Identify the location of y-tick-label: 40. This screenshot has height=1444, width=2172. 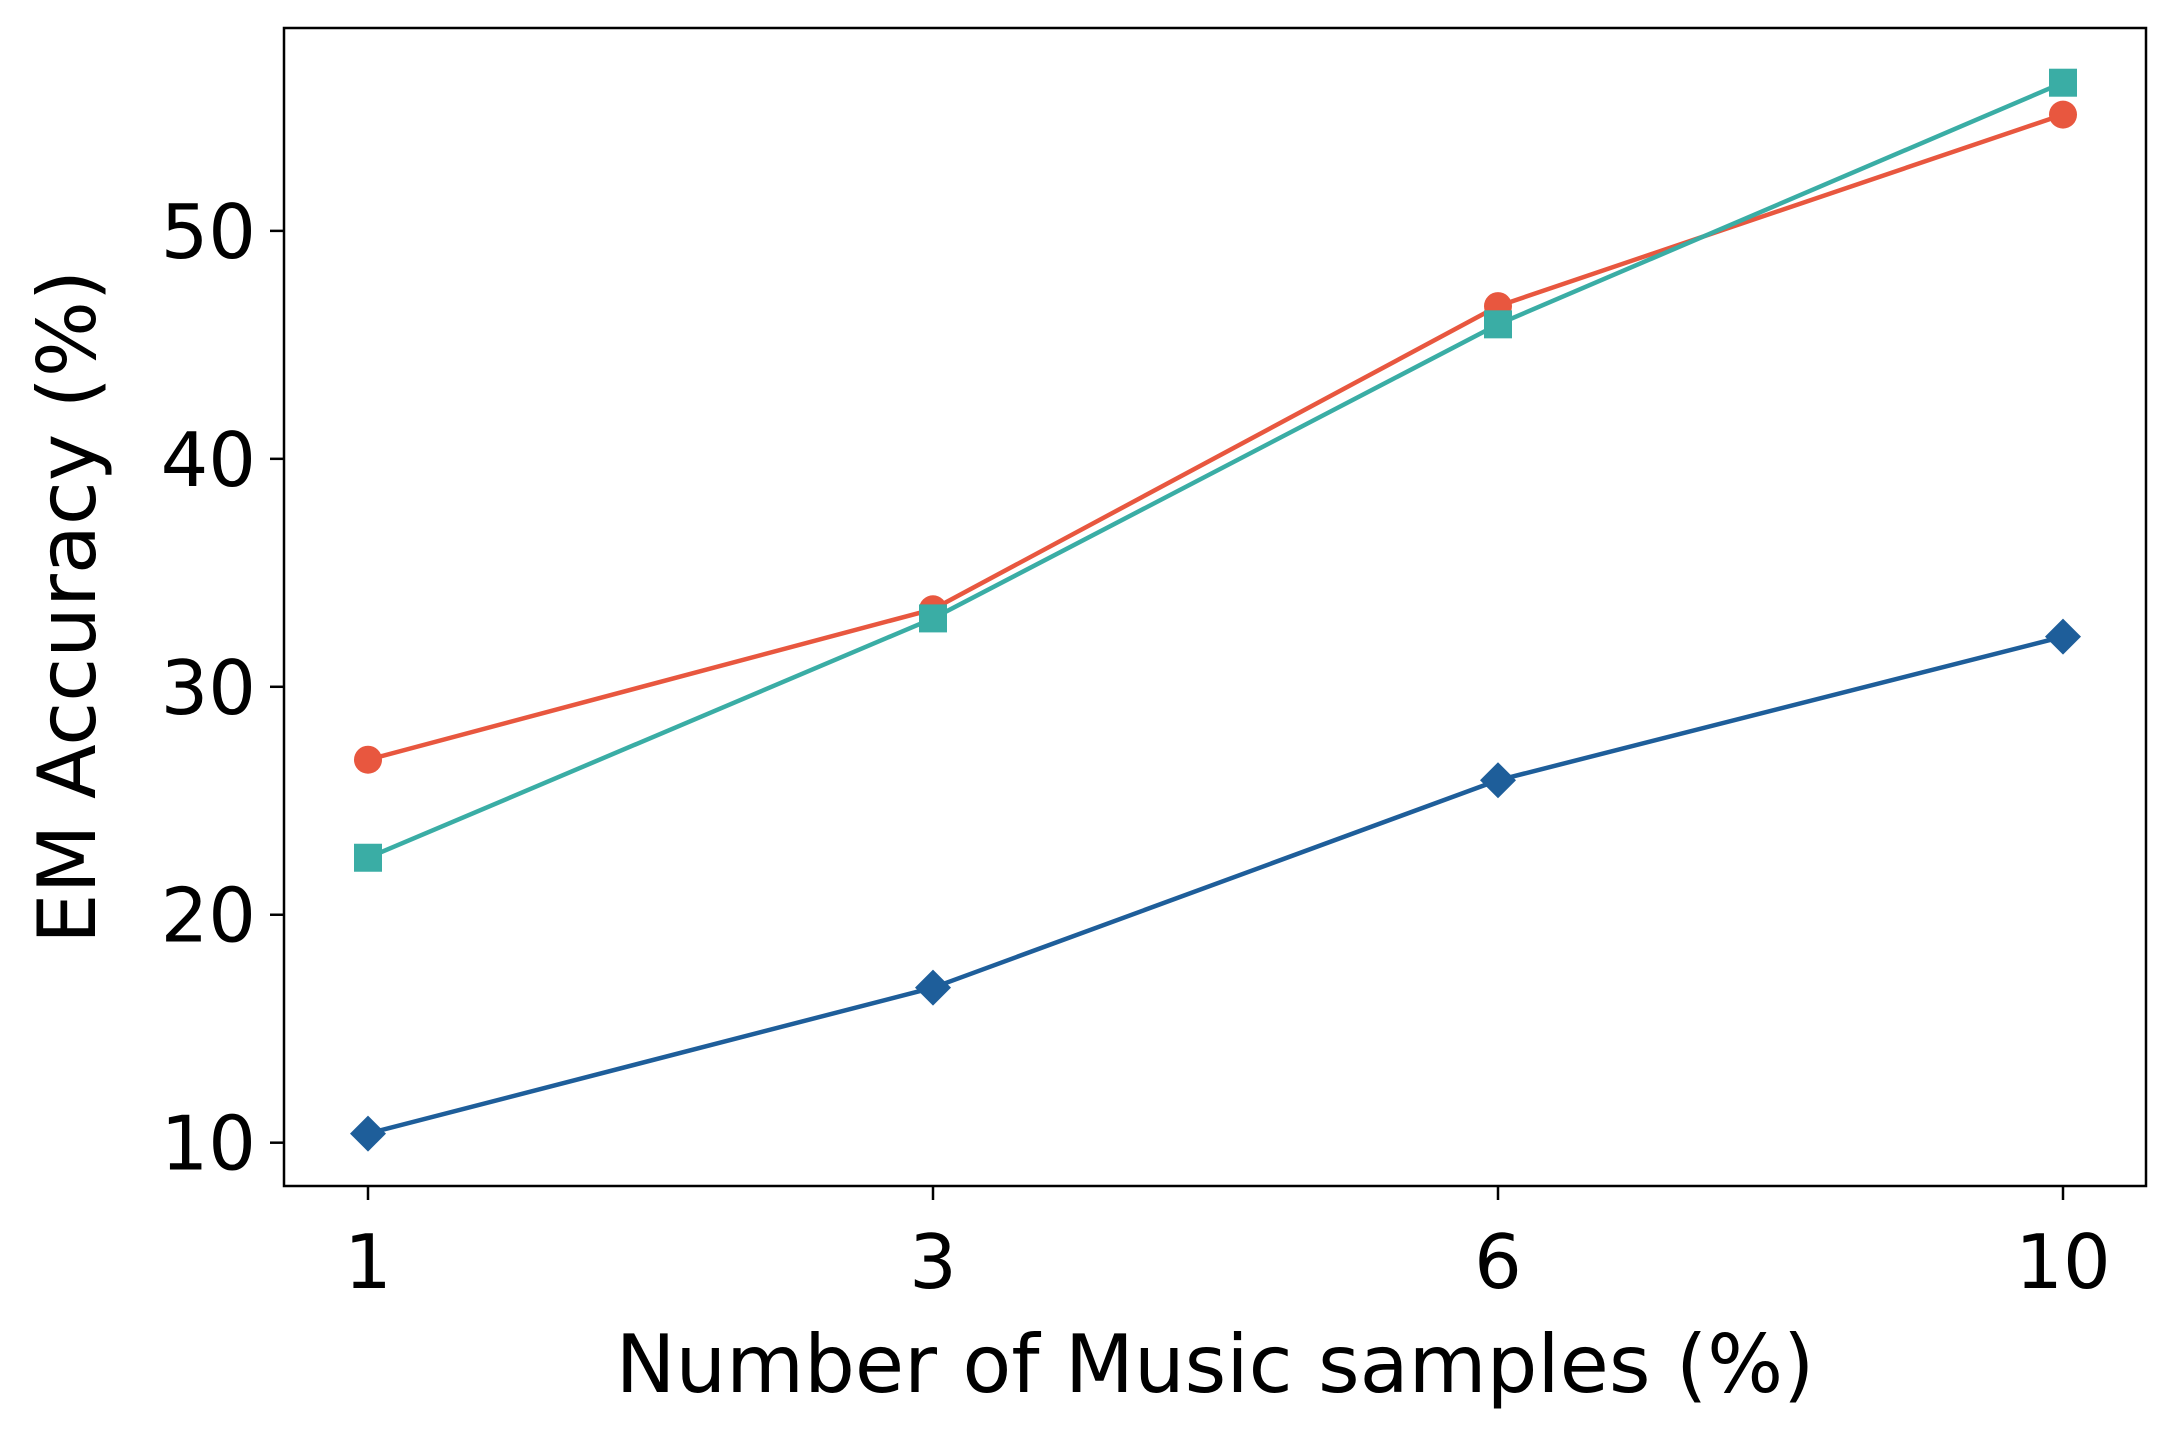
(208, 460).